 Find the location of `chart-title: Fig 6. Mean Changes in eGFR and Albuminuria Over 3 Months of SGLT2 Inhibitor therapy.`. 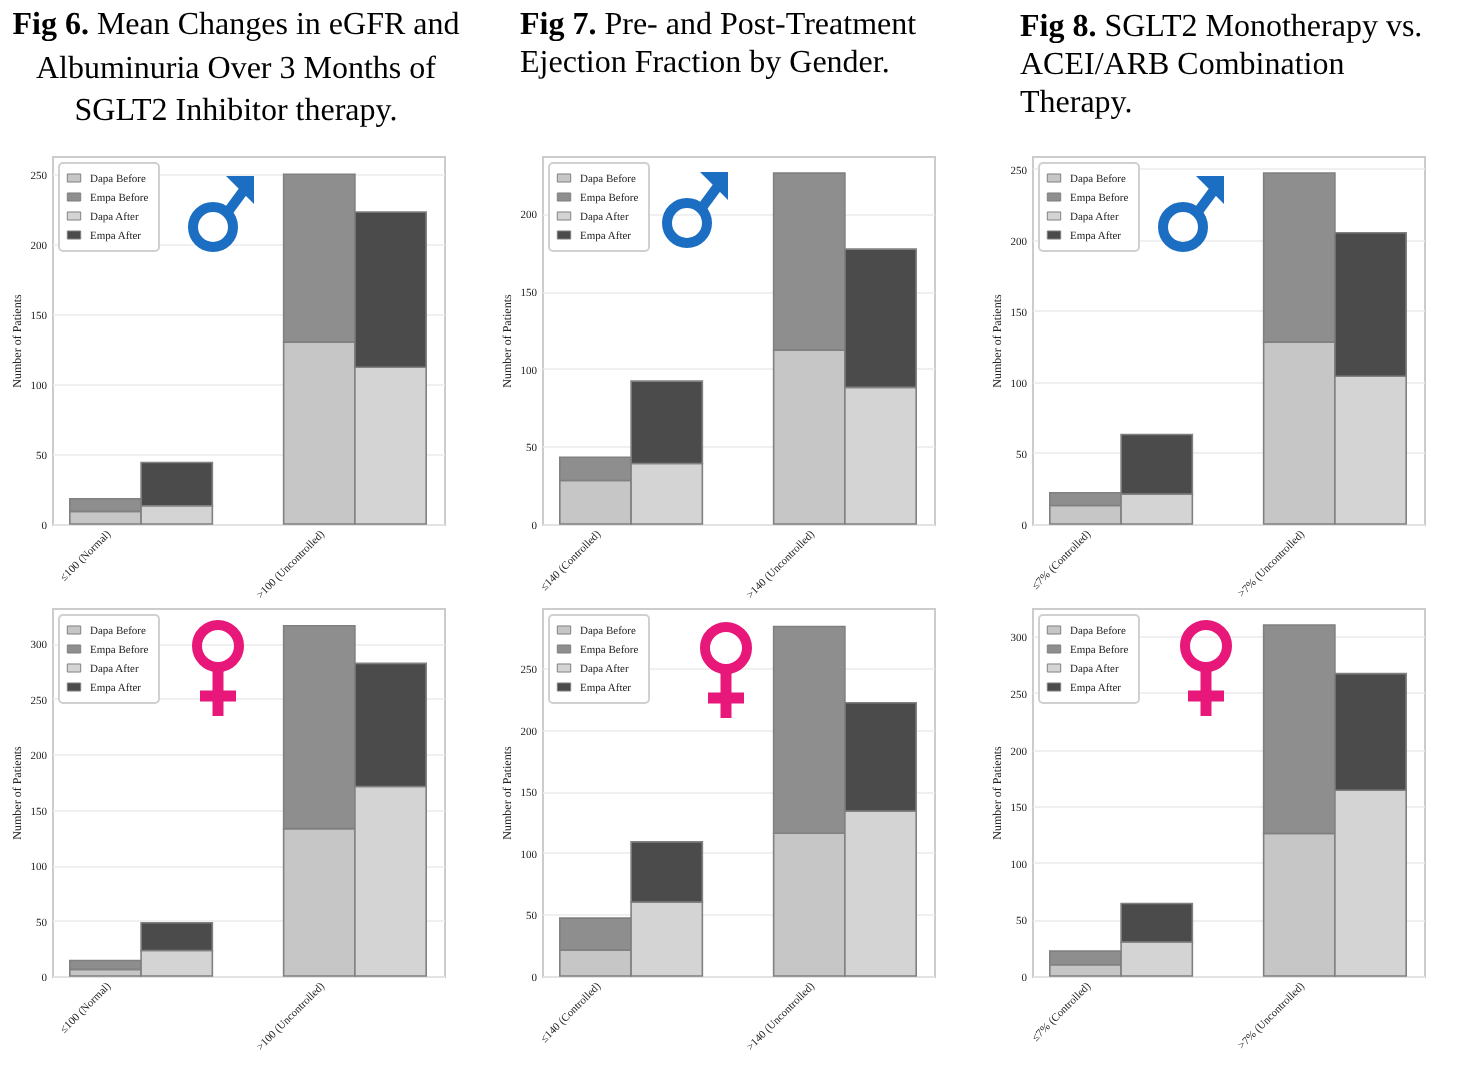

chart-title: Fig 6. Mean Changes in eGFR and Albuminuria Over 3 Months of SGLT2 Inhibitor therapy. is located at coordinates (236, 68).